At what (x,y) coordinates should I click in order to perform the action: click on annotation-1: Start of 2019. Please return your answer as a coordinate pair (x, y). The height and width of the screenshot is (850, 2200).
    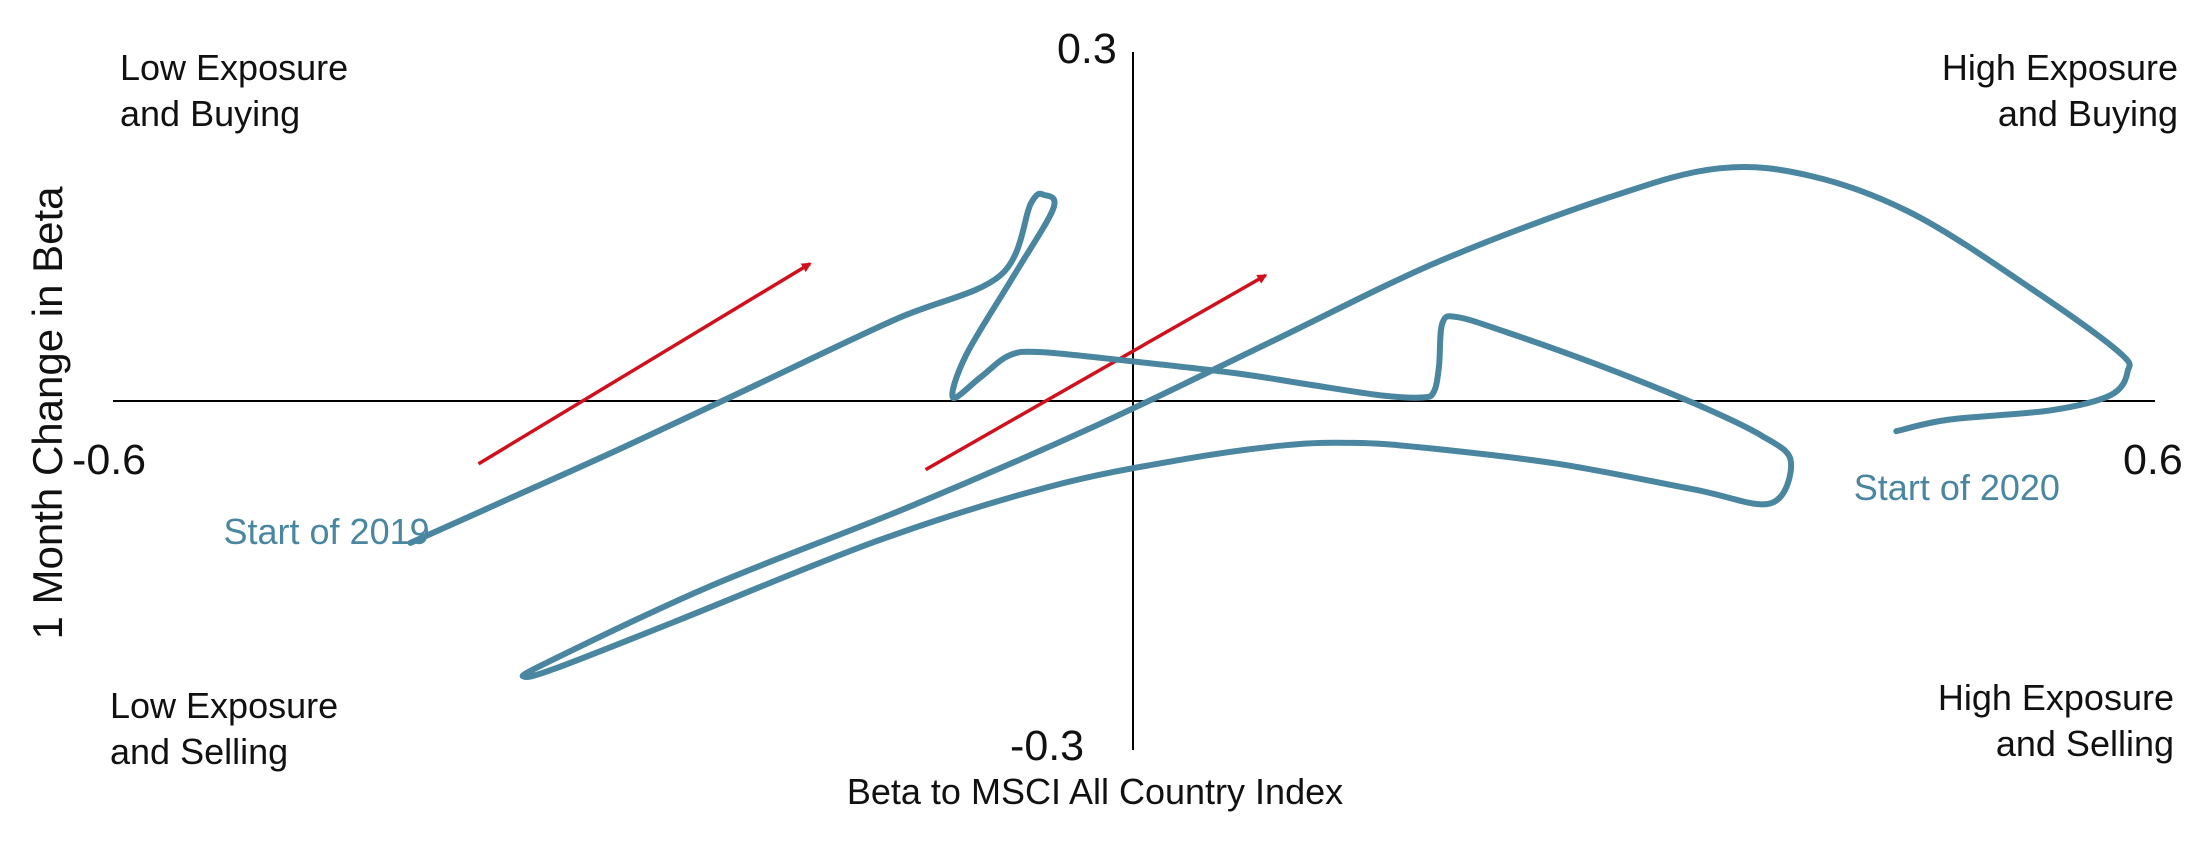
    Looking at the image, I should click on (327, 531).